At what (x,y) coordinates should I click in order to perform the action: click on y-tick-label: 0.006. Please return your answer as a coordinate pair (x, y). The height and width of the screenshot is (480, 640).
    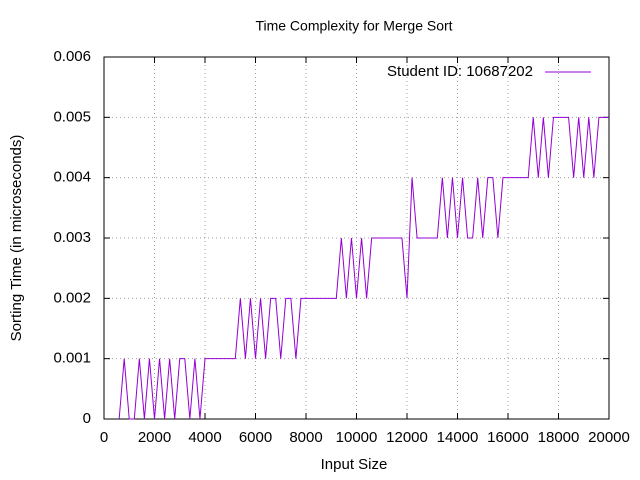
    Looking at the image, I should click on (72, 56).